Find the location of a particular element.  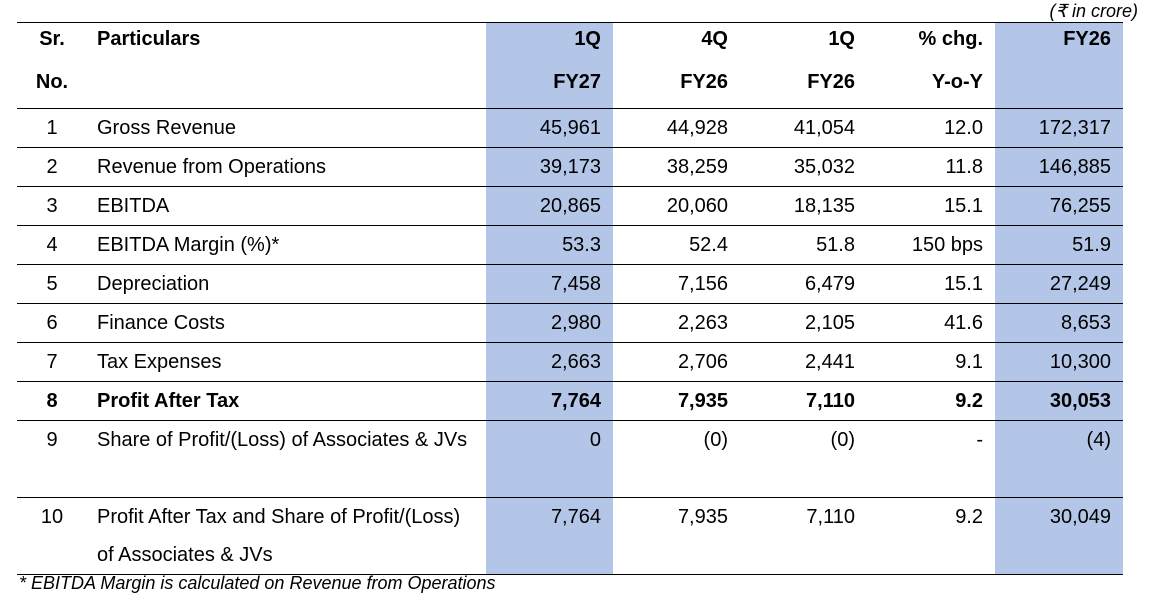

cell-fy26: 30,053 is located at coordinates (1059, 401).